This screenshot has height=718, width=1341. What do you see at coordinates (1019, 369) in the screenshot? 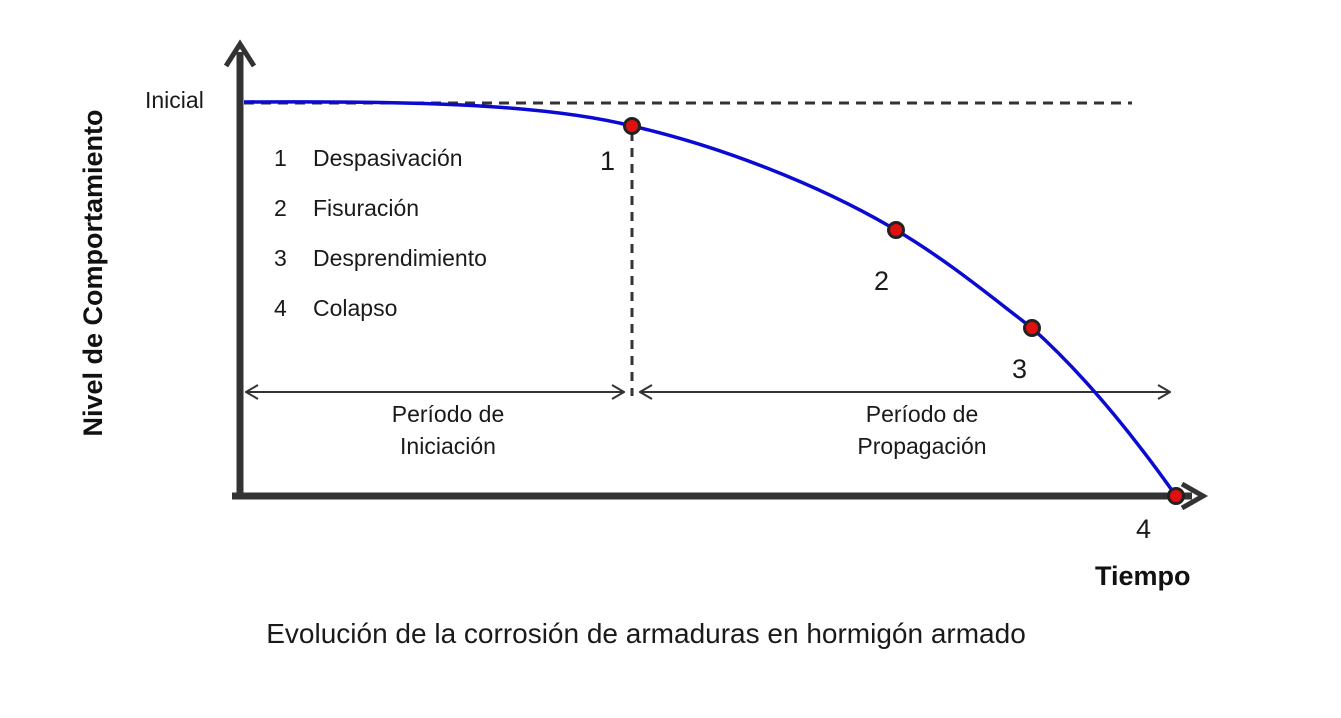
I see `point-label-3: 3` at bounding box center [1019, 369].